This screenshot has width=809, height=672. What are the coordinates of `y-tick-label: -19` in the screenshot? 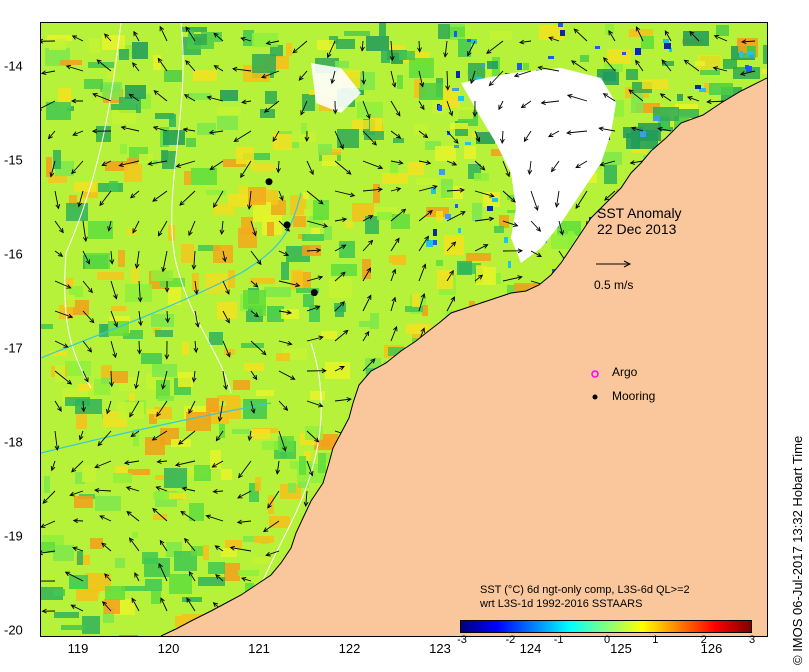 It's located at (13, 536).